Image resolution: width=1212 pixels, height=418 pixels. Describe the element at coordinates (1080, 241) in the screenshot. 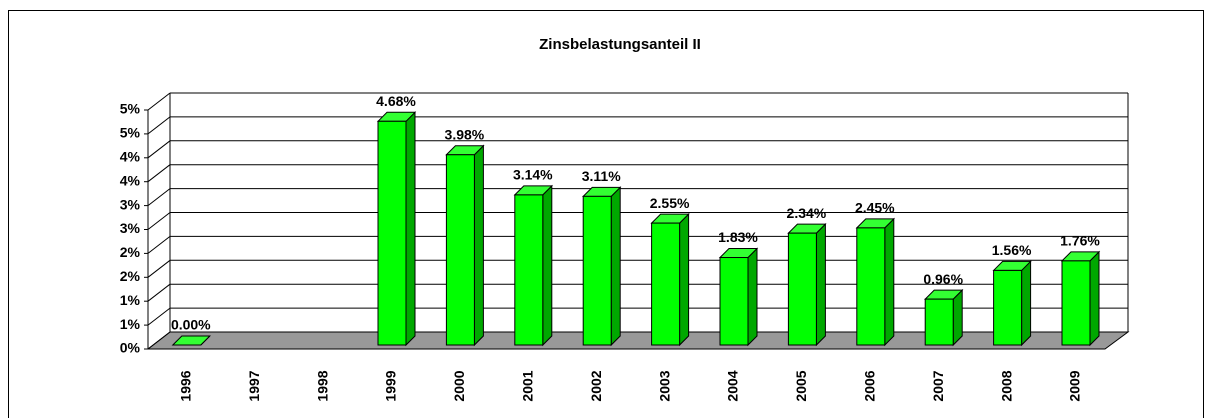

I see `data-label: 1.76%` at that location.